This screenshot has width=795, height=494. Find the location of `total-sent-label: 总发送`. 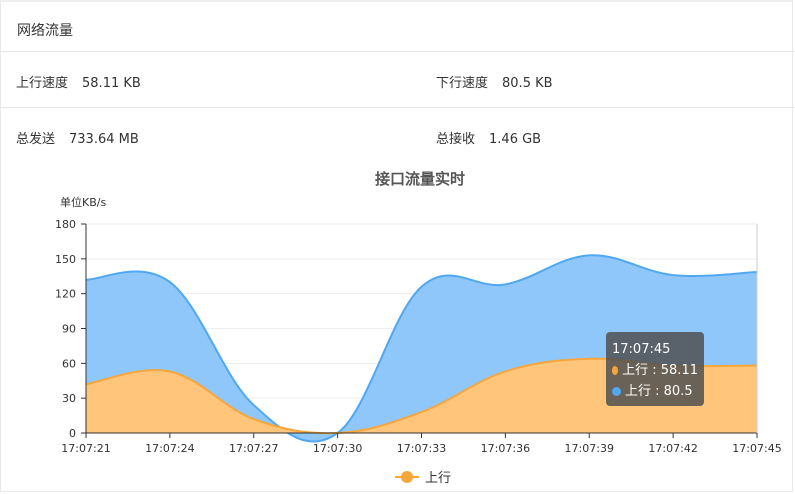

total-sent-label: 总发送 is located at coordinates (36, 139).